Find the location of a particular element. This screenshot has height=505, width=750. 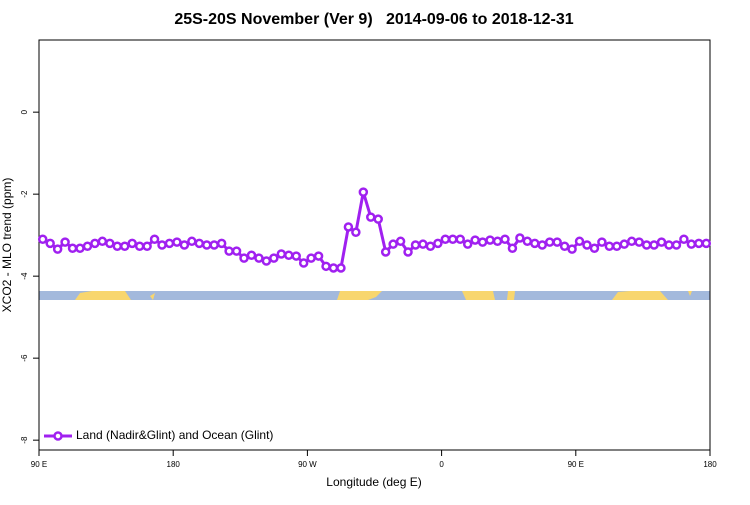

land-ocean-mask is located at coordinates (374, 295).